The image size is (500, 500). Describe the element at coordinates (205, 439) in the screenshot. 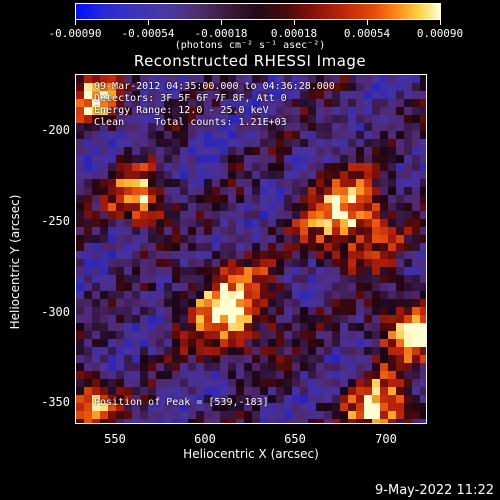

I see `x-tick-label: 600` at that location.